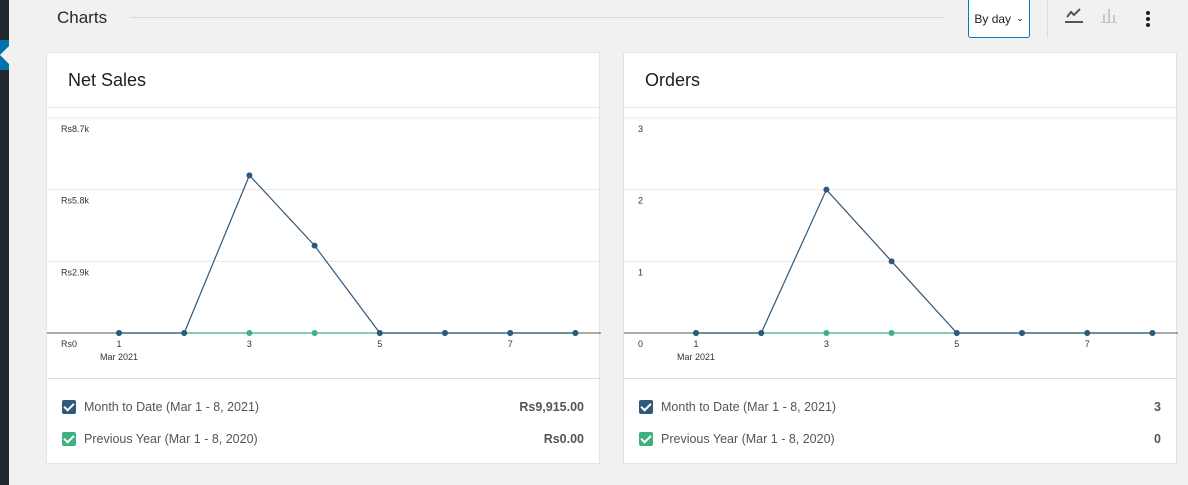 The image size is (1188, 485). Describe the element at coordinates (551, 407) in the screenshot. I see `legend-value: Rs9,915.00` at that location.